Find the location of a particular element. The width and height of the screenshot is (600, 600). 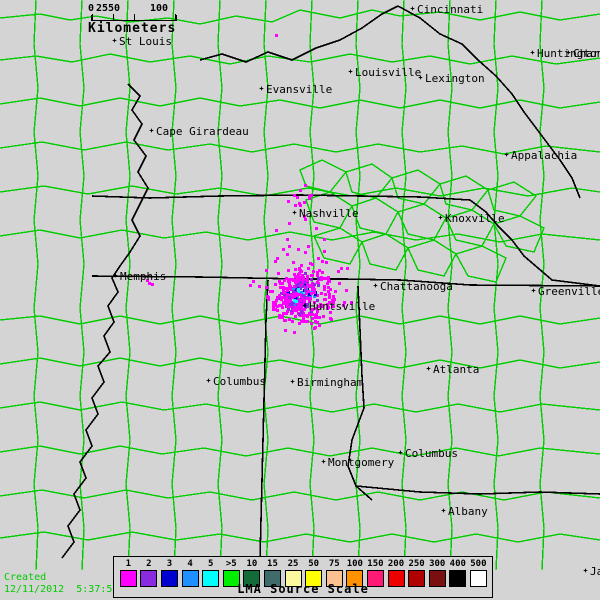

legend-entry-25: 25 is located at coordinates (293, 573).